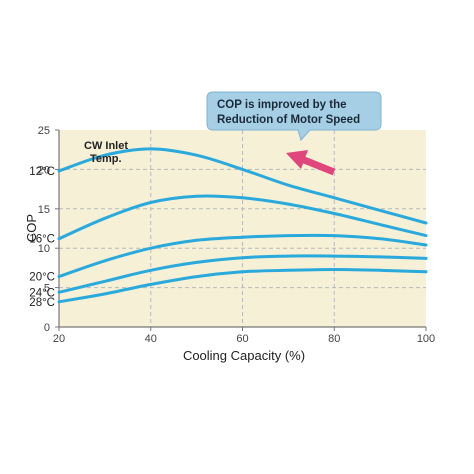 This screenshot has width=474, height=474. What do you see at coordinates (42, 303) in the screenshot?
I see `series-label-4: 28°C` at bounding box center [42, 303].